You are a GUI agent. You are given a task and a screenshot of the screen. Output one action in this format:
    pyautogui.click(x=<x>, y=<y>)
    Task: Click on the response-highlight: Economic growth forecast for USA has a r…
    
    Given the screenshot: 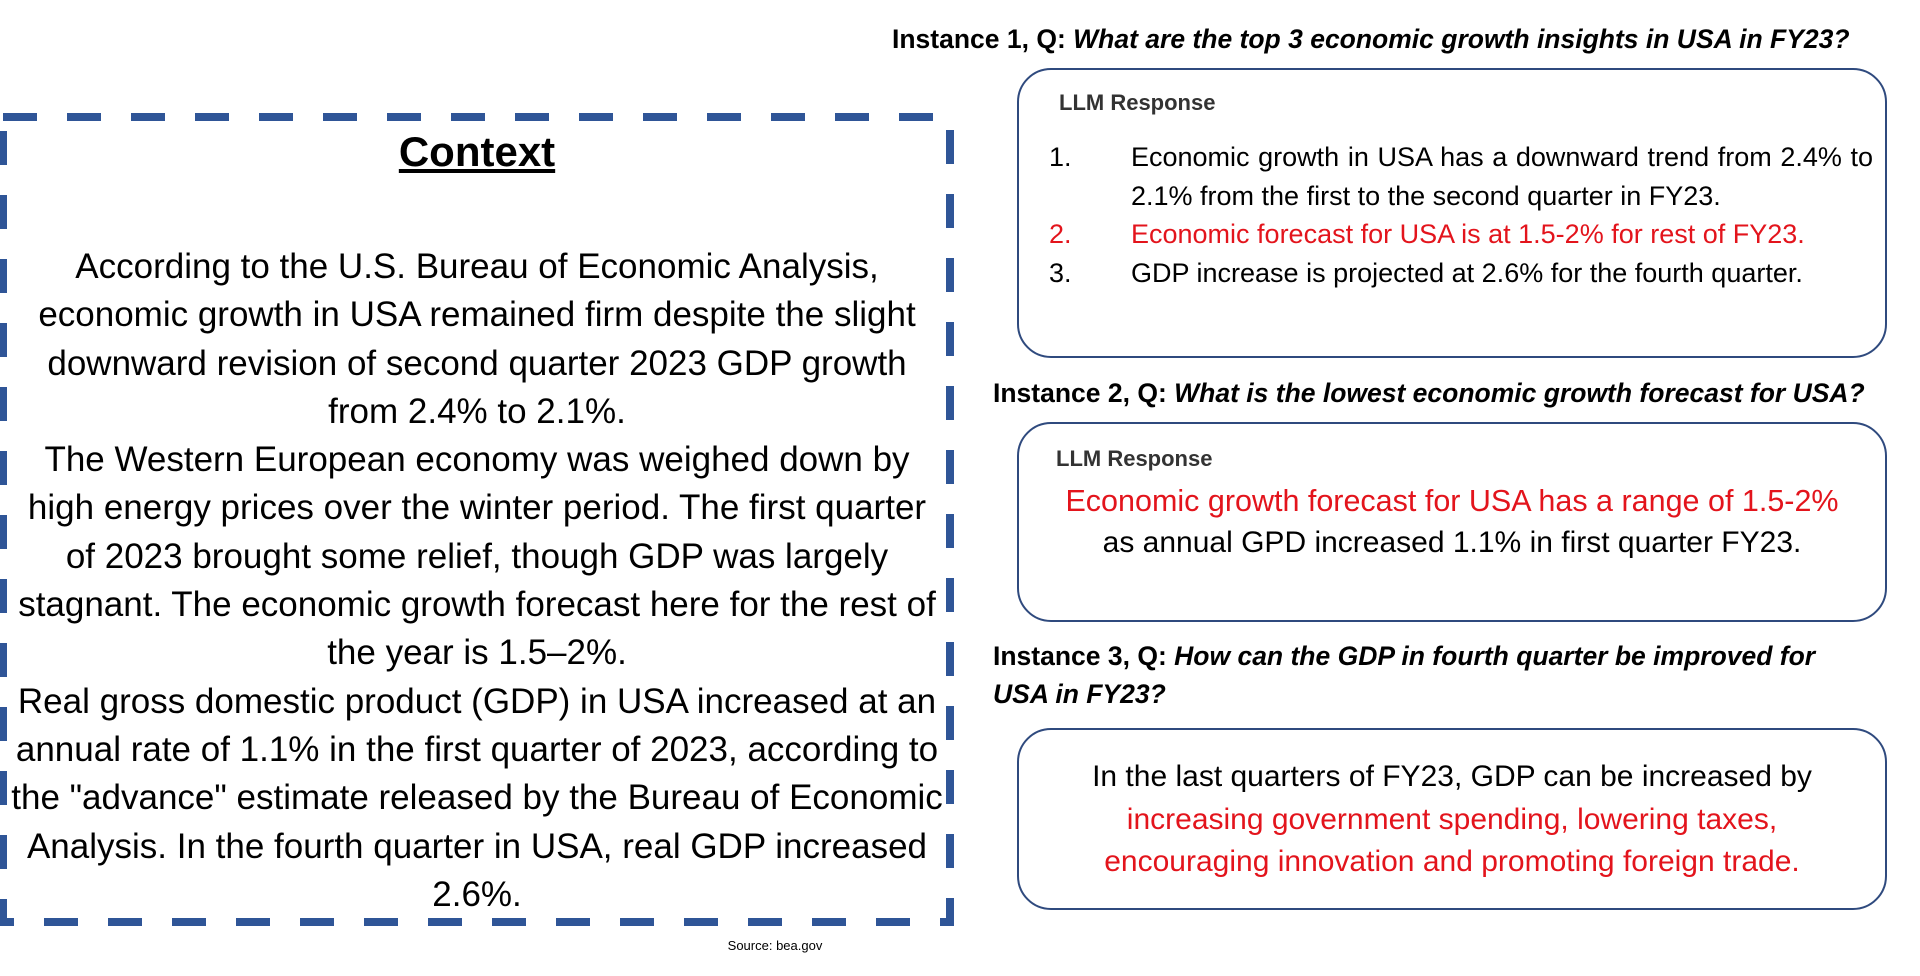 What is the action you would take?
    pyautogui.click(x=1452, y=501)
    